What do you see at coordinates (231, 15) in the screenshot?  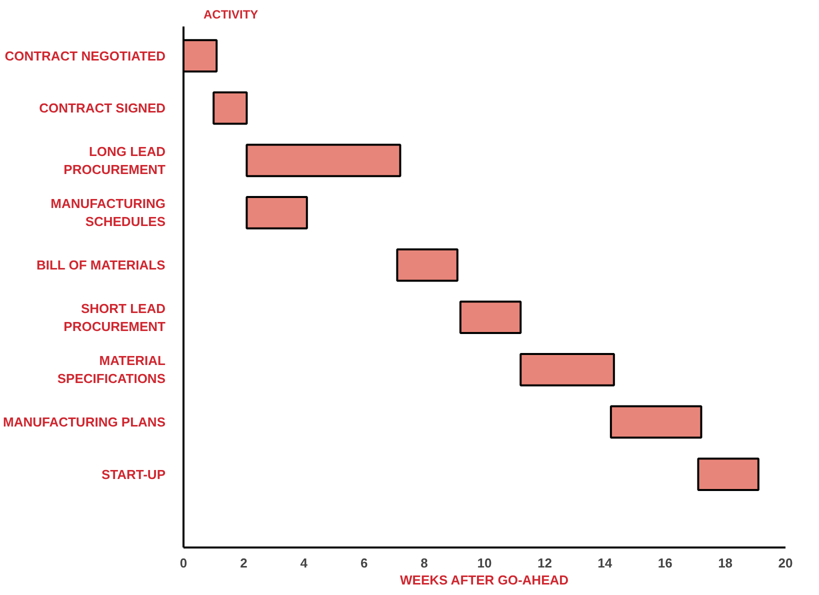 I see `y-axis-title: ACTIVITY` at bounding box center [231, 15].